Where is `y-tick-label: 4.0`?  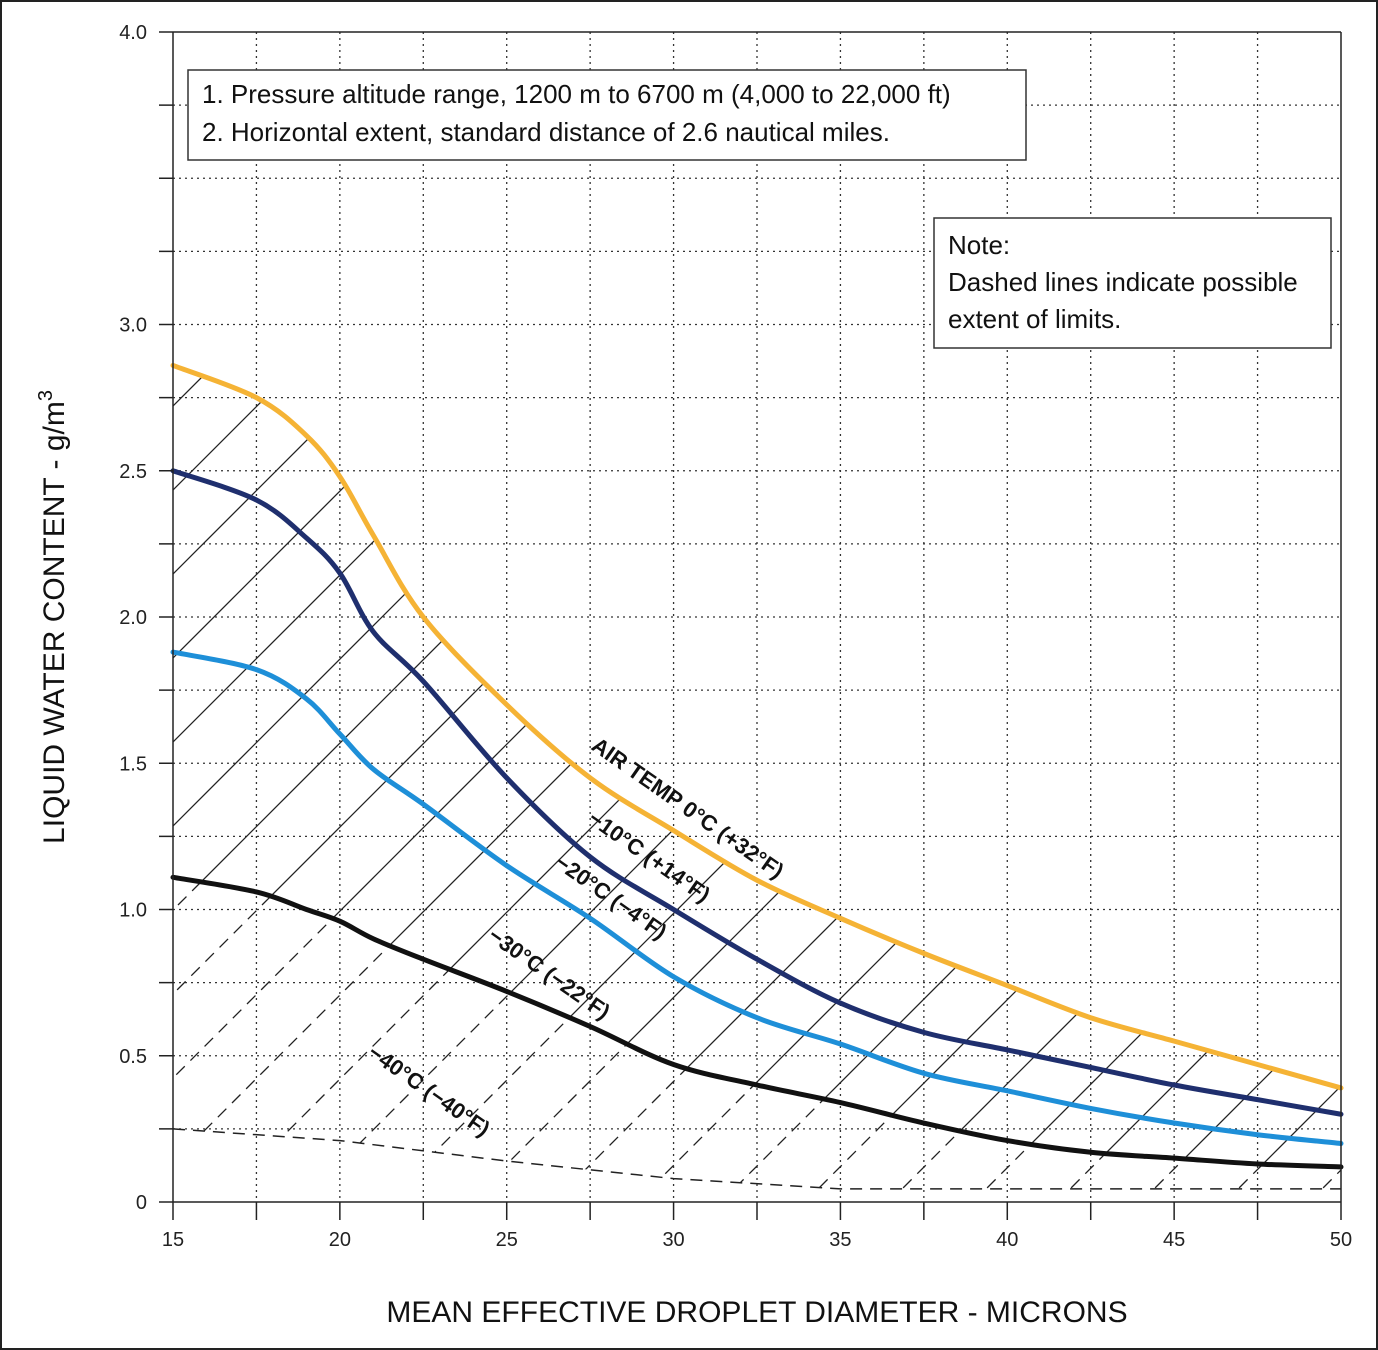 y-tick-label: 4.0 is located at coordinates (133, 33).